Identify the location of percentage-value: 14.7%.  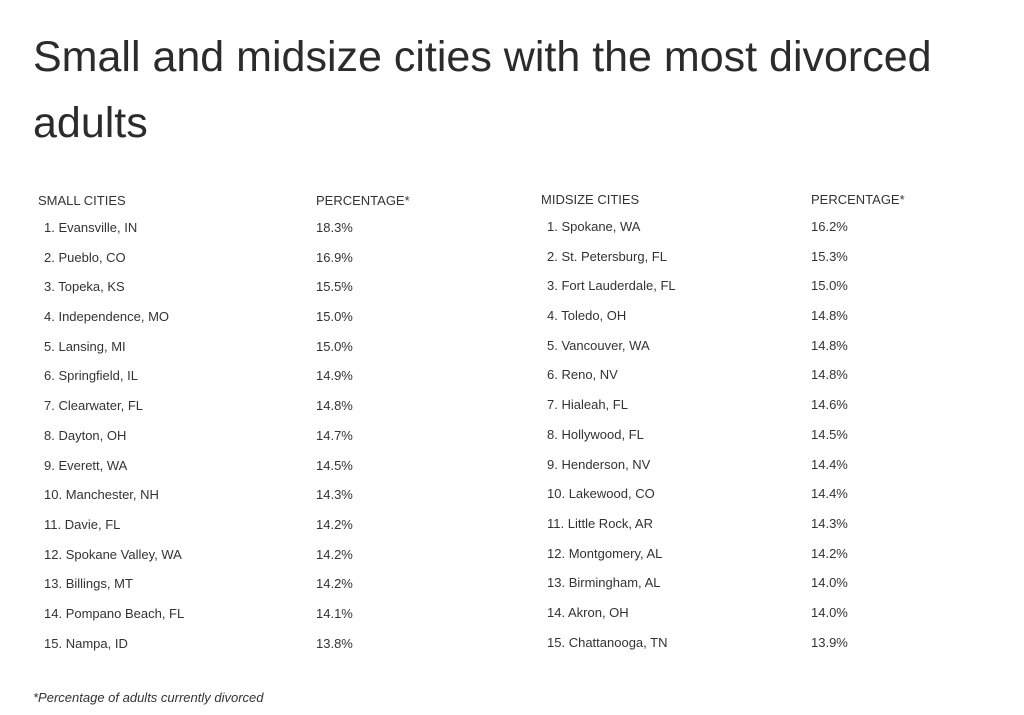
(334, 435).